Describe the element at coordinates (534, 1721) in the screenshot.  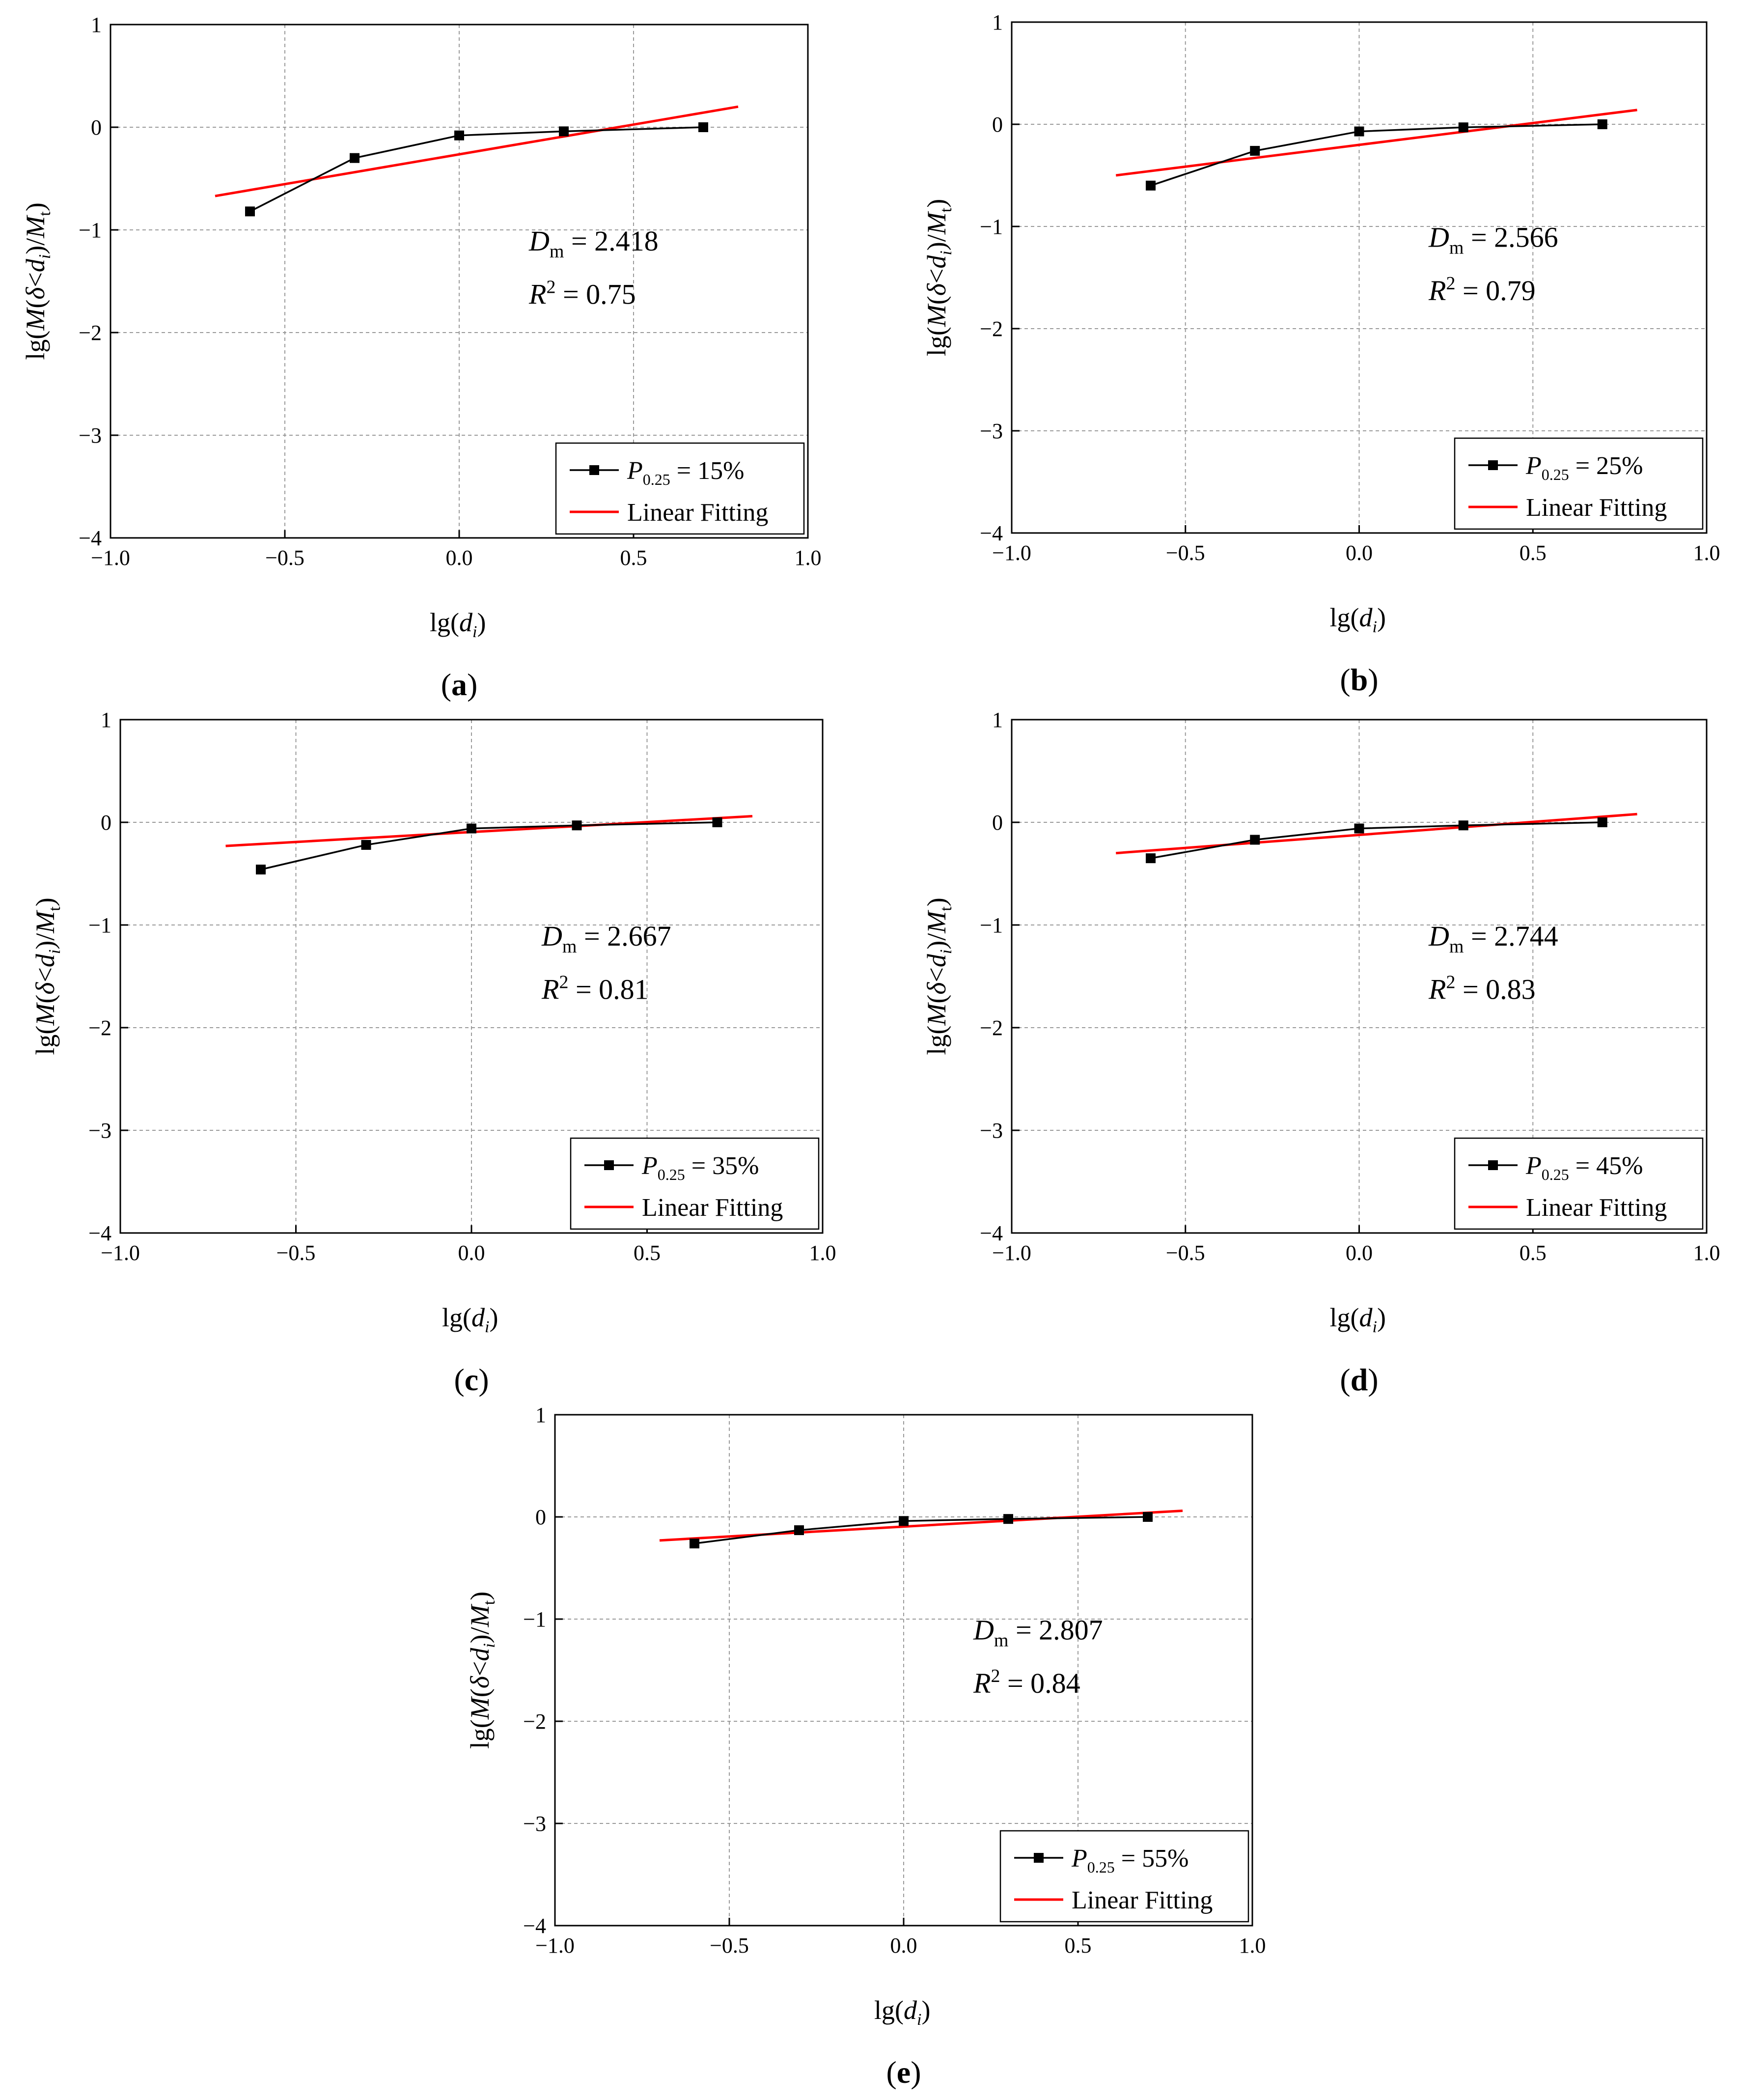
I see `y-tick-label: −2` at that location.